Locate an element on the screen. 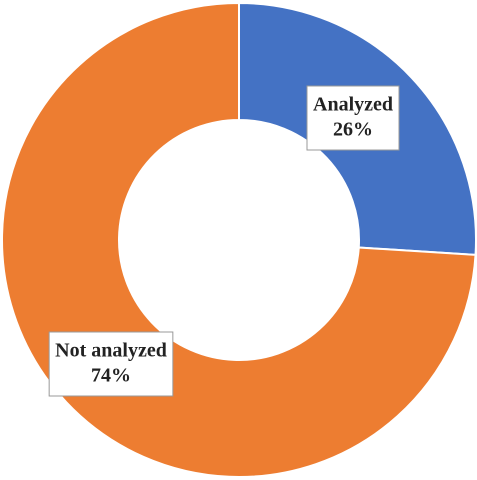 The width and height of the screenshot is (477, 480). value-label: 26% is located at coordinates (353, 130).